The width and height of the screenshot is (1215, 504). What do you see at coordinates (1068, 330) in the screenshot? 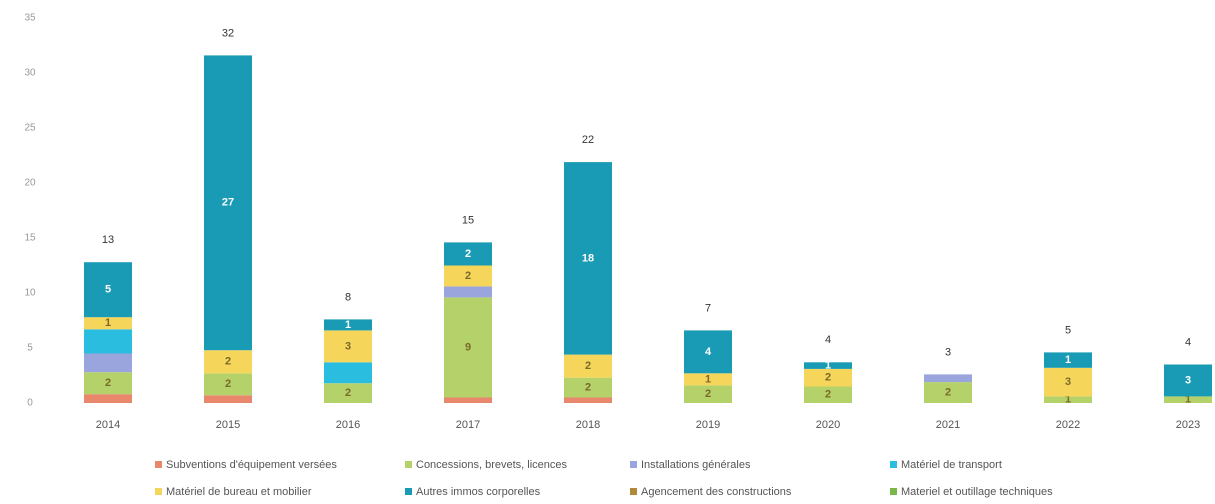
I see `total-label: 5` at bounding box center [1068, 330].